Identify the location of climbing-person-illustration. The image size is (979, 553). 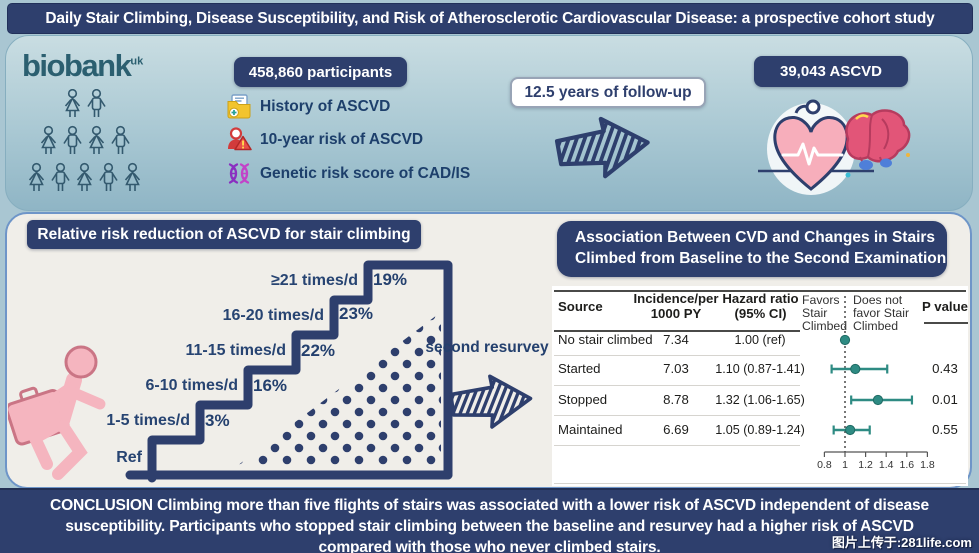
(57, 412).